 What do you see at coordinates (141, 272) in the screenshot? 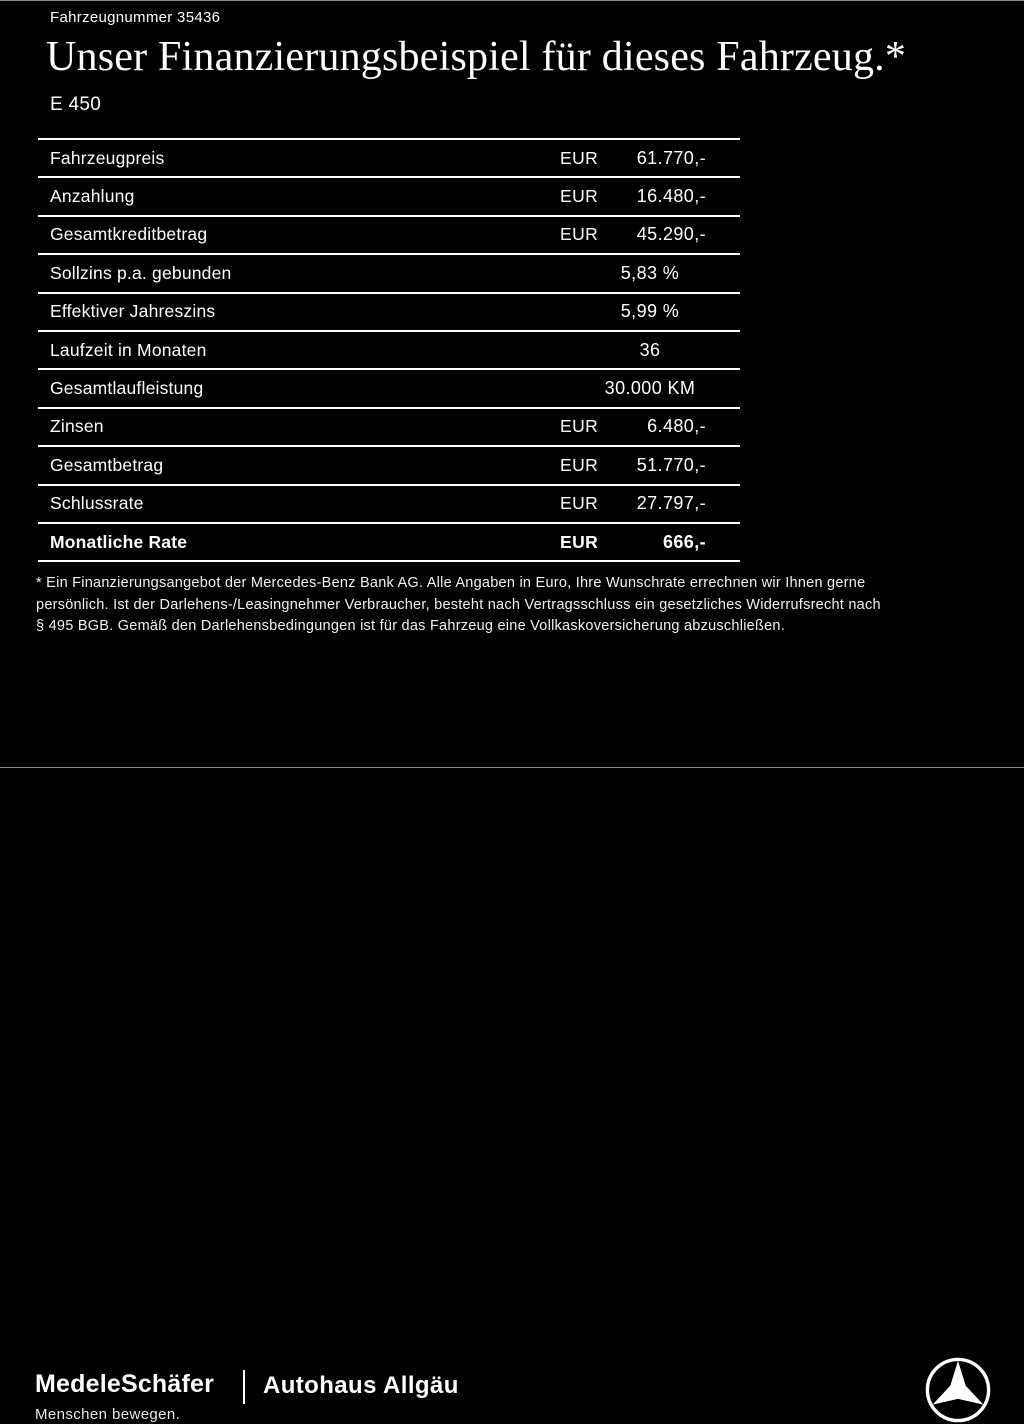
I see `row-label: Sollzins p.a. gebunden` at bounding box center [141, 272].